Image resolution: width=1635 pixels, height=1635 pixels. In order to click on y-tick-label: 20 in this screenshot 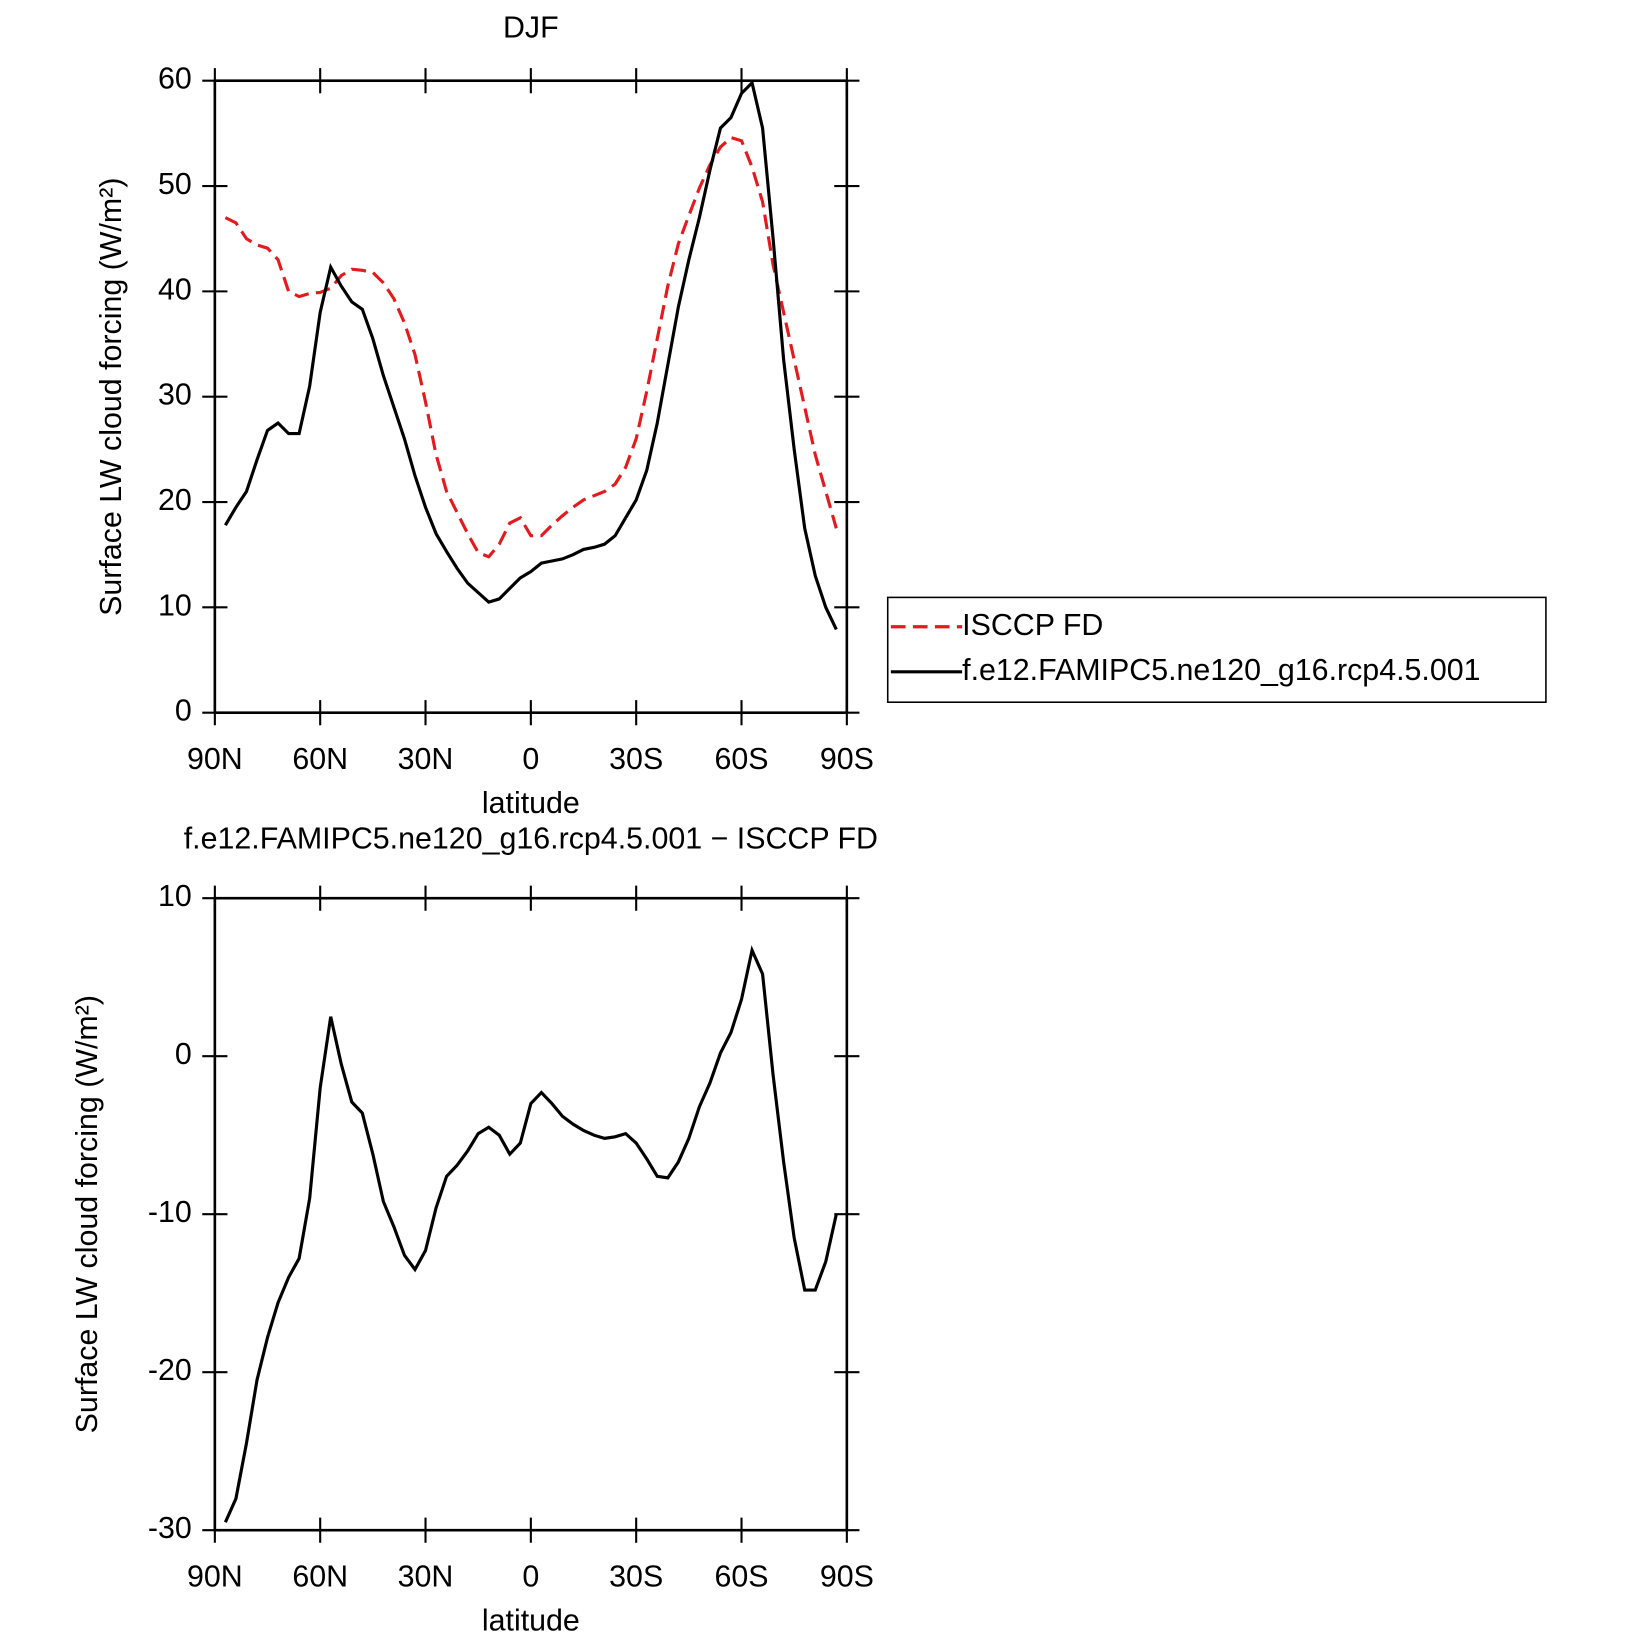, I will do `click(175, 500)`.